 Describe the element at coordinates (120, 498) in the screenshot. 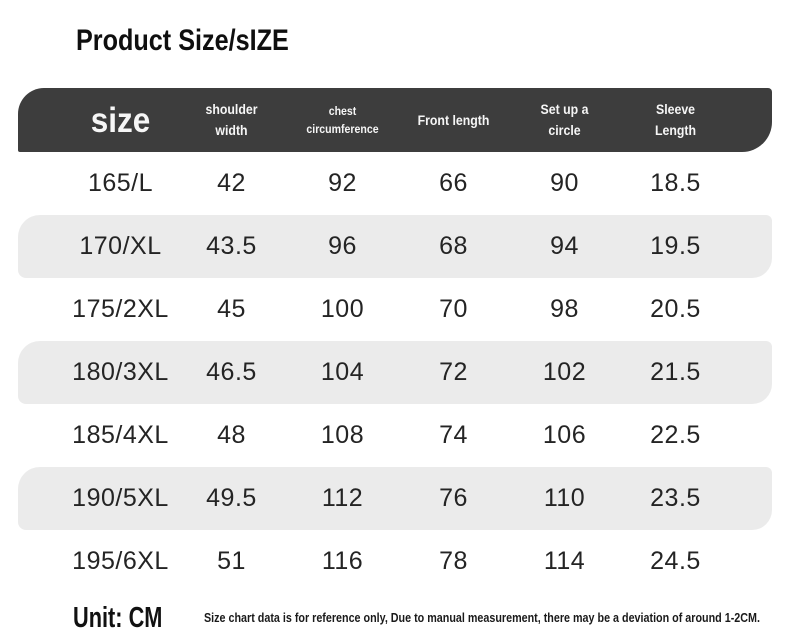

I see `size-label-cell: 190/5XL` at that location.